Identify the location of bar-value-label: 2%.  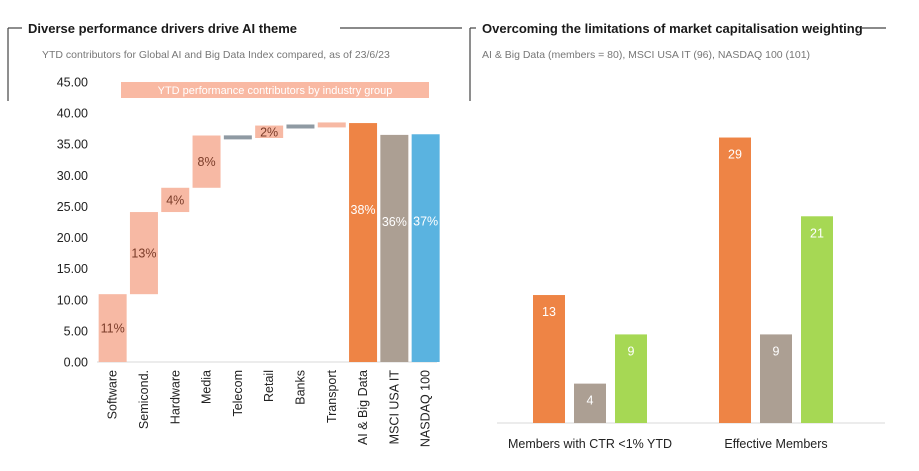
(269, 132).